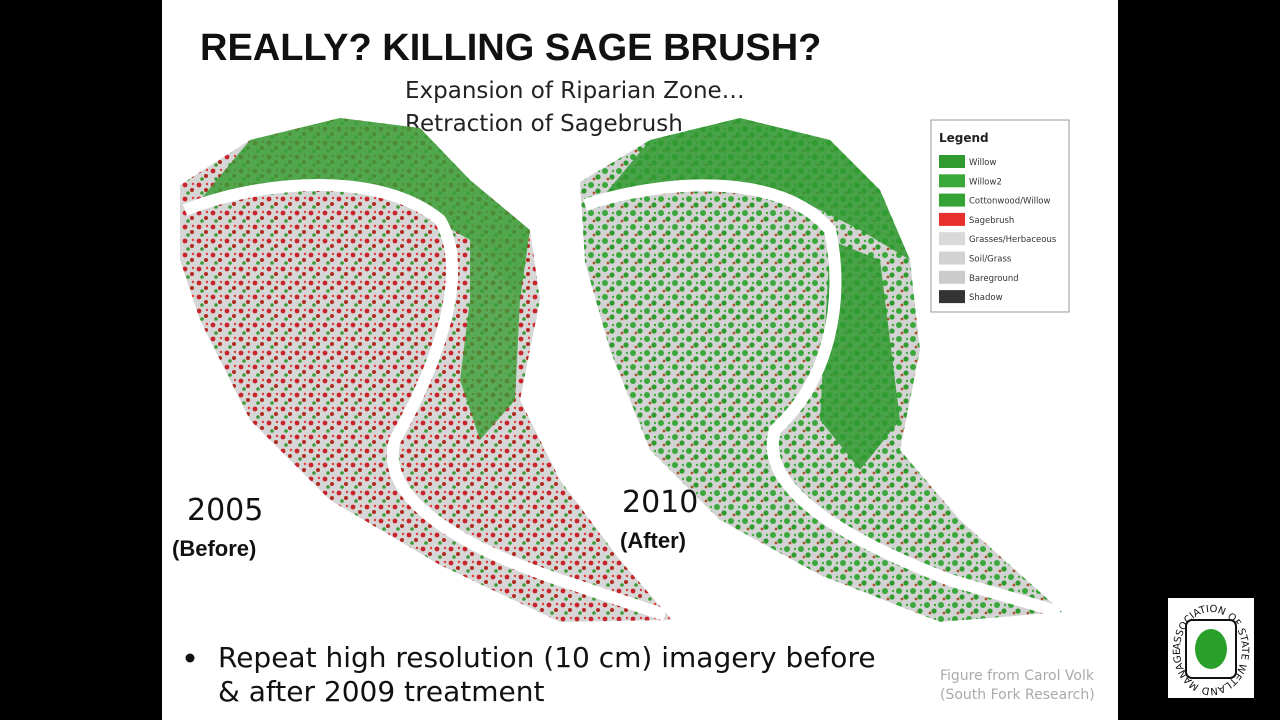 This screenshot has height=720, width=1280. I want to click on slide-title: REALLY? KILLING SAGE BRUSH?, so click(510, 48).